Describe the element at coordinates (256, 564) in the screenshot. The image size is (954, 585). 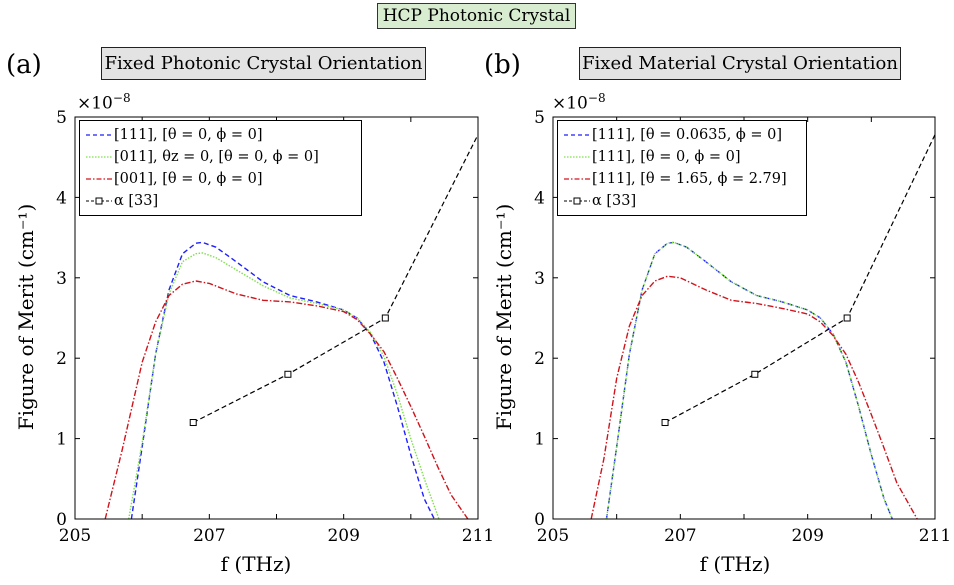
I see `panel-a-xlabel: f (THz)` at that location.